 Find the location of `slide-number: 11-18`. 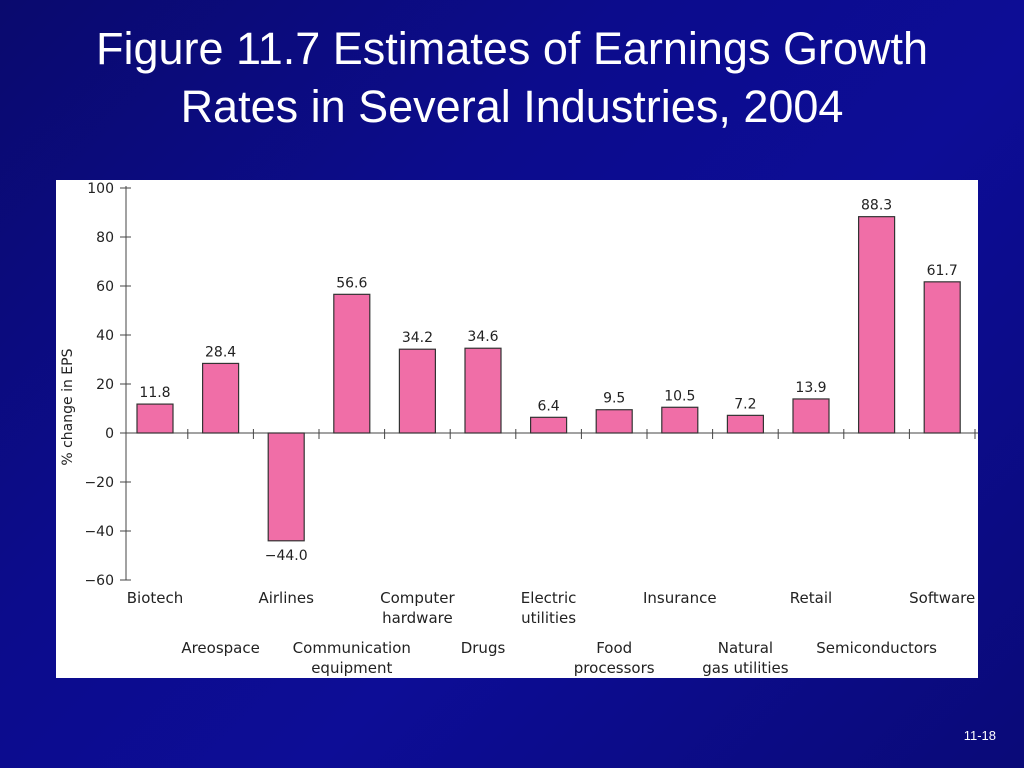

slide-number: 11-18 is located at coordinates (979, 735).